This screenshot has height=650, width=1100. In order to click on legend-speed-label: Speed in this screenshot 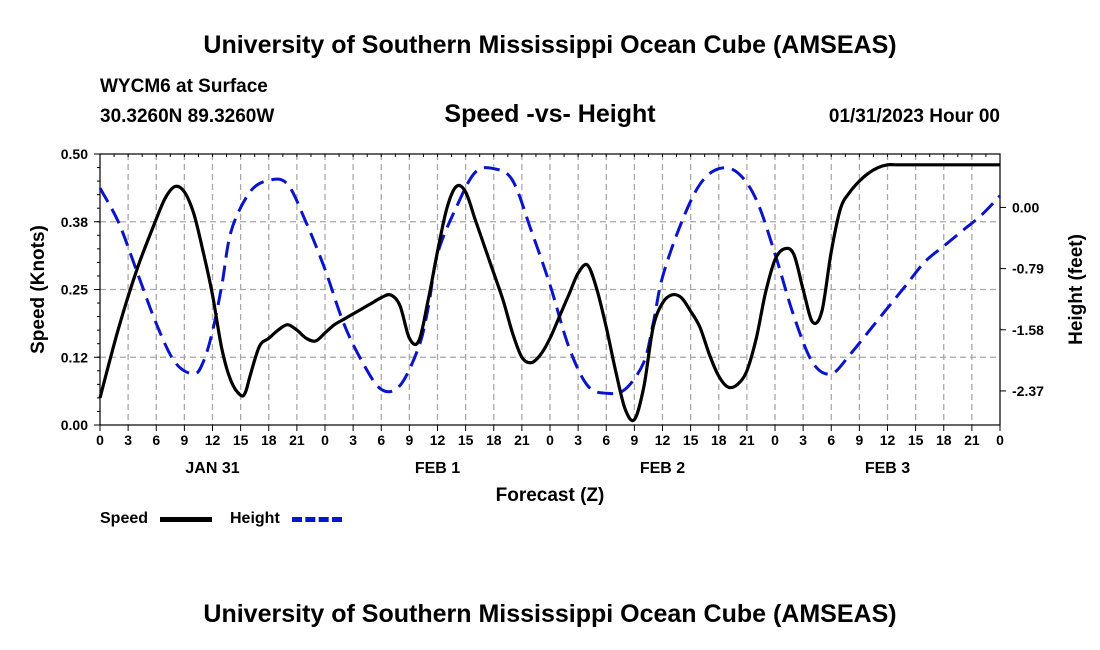, I will do `click(124, 518)`.